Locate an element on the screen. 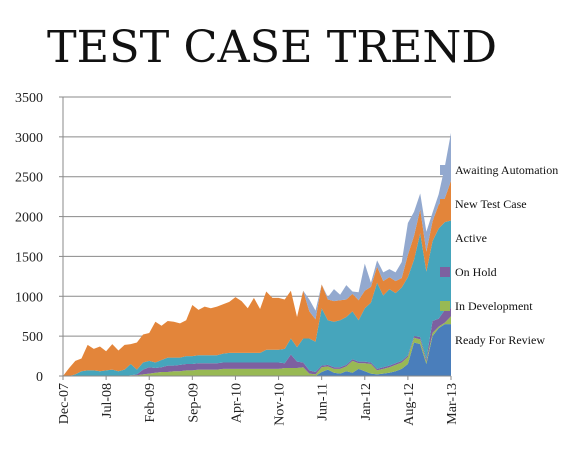  legend-swatch-ready-for-review is located at coordinates (445, 340).